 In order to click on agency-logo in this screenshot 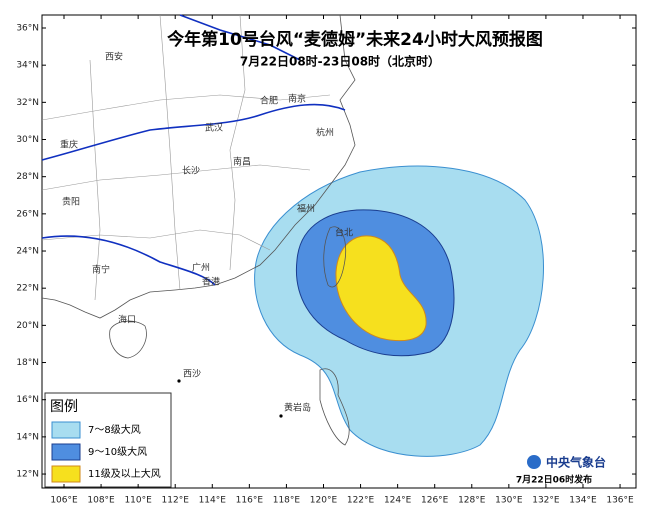, I will do `click(534, 462)`.